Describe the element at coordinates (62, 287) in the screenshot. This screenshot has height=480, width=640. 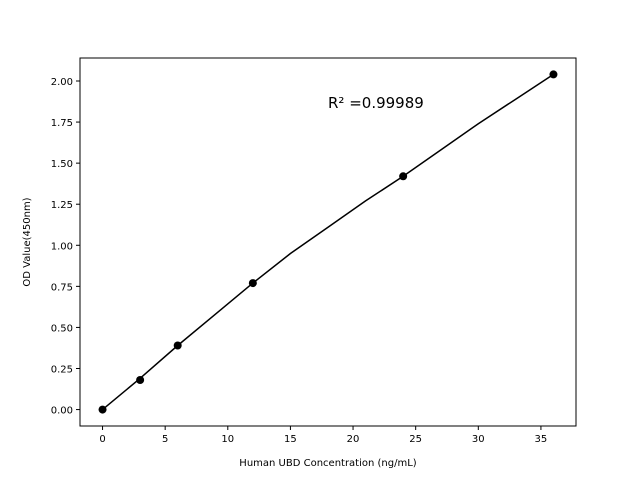
I see `y-tick-label: 0.75` at that location.